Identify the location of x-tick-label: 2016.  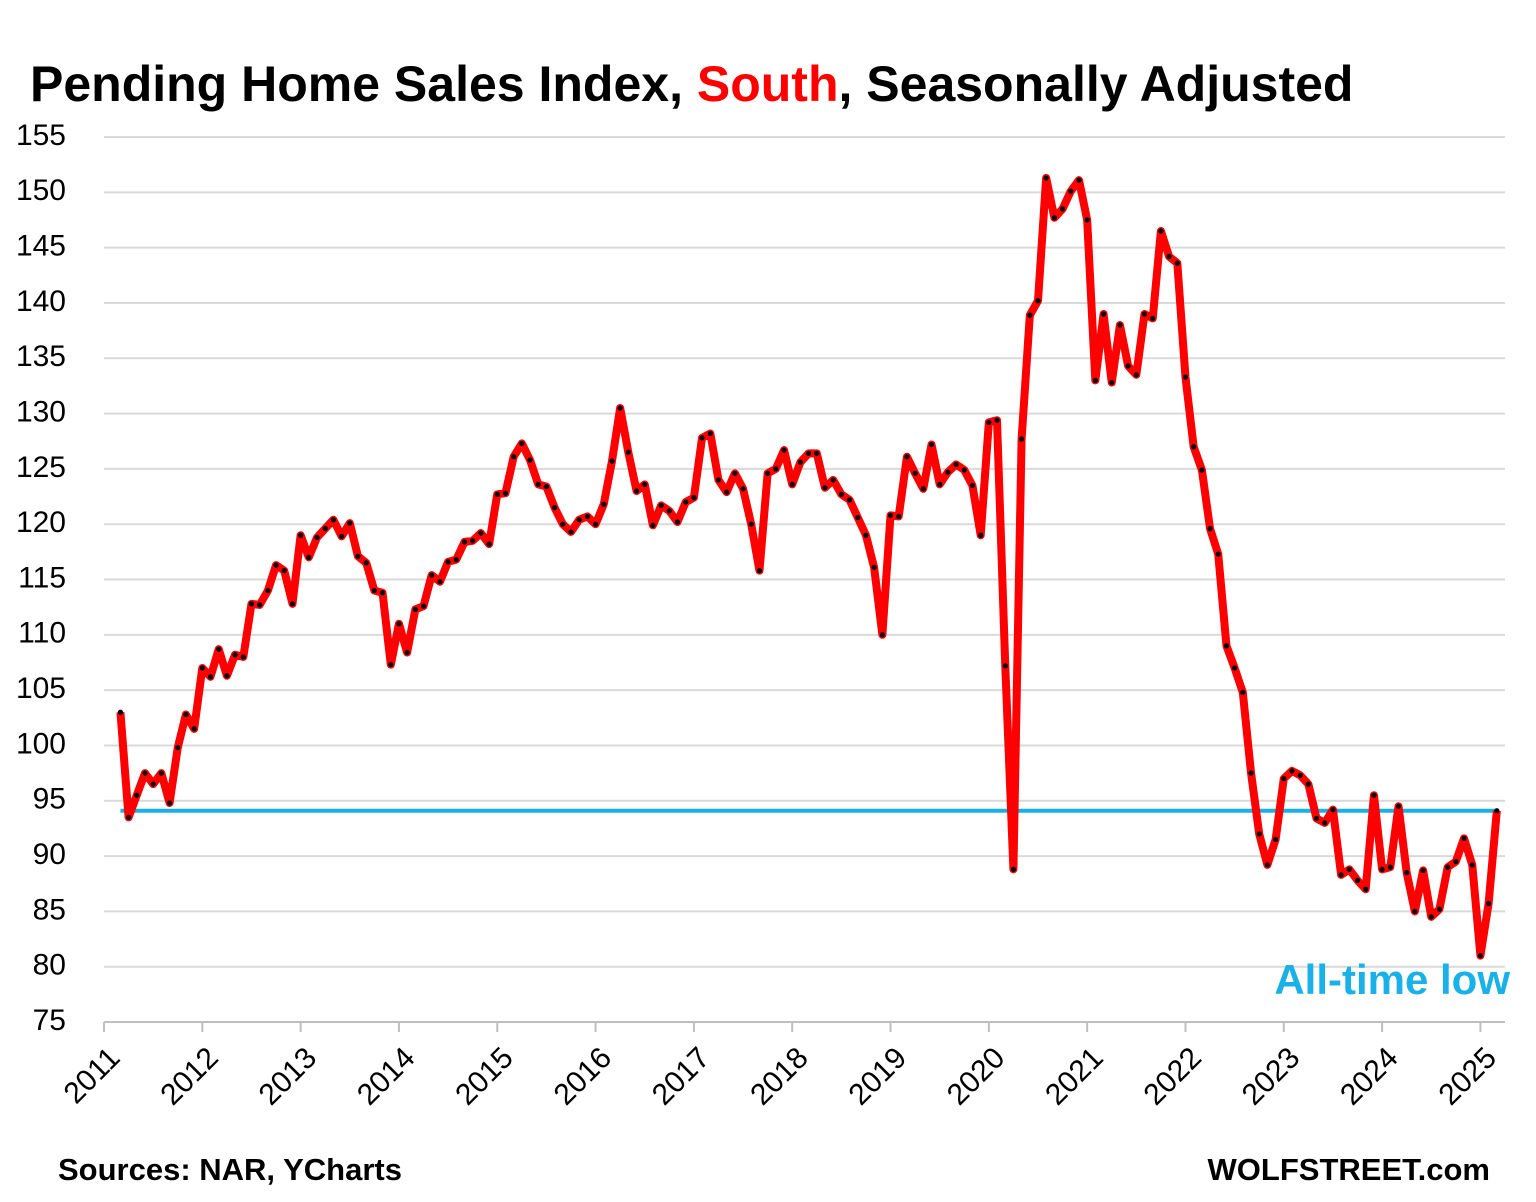
(583, 1076).